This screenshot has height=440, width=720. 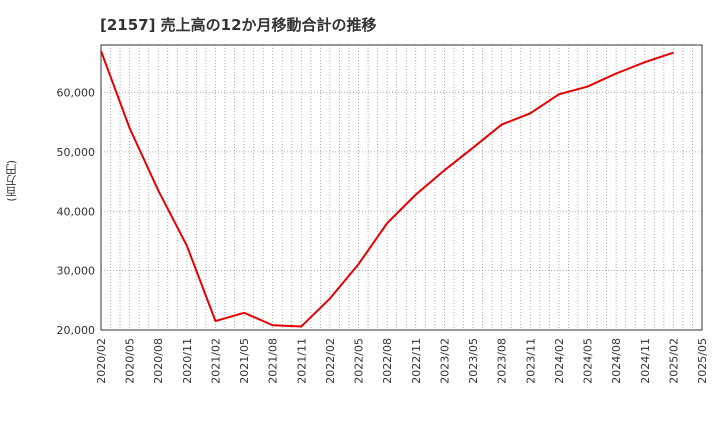 I want to click on y-tick-label: 60,000, so click(x=76, y=93).